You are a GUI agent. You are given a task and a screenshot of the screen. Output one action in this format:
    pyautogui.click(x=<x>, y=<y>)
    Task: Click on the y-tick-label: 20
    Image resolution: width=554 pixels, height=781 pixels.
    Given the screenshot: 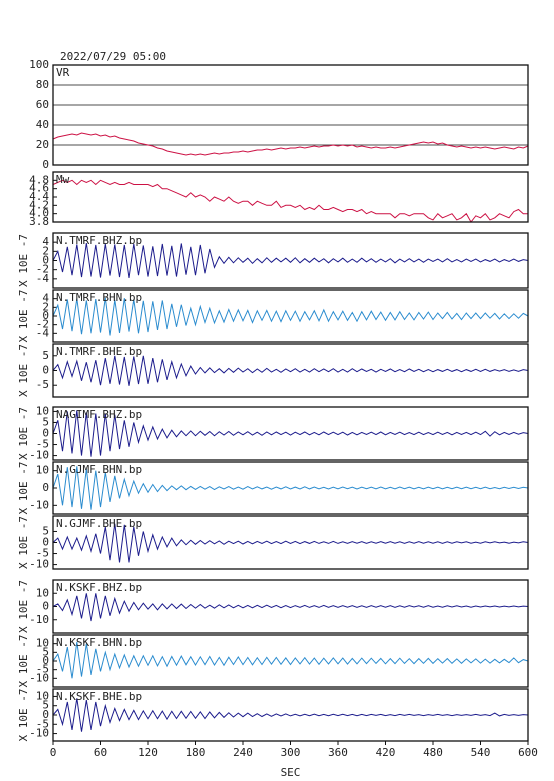 What is the action you would take?
    pyautogui.click(x=42, y=144)
    